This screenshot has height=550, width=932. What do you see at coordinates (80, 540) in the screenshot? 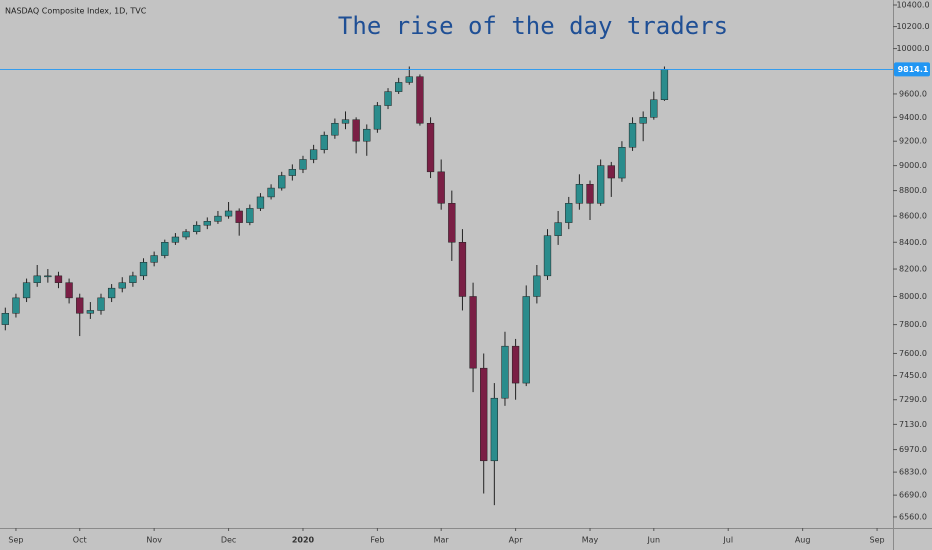
I see `x-tick-label: Oct` at bounding box center [80, 540].